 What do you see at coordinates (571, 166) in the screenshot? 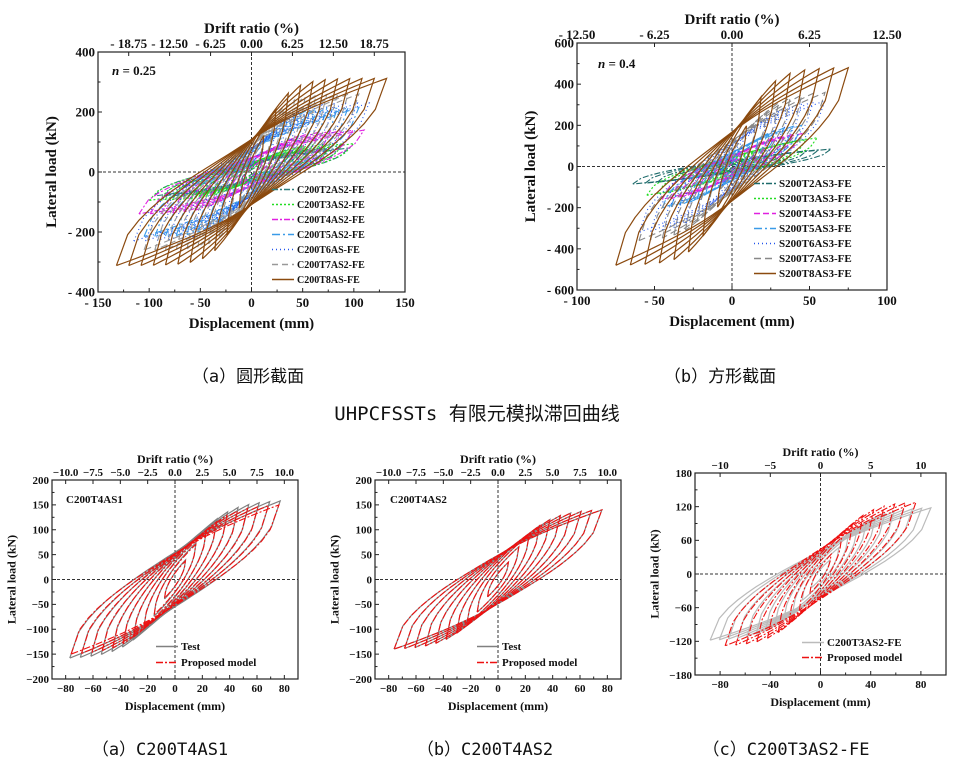
I see `y-tick-label: 0` at bounding box center [571, 166].